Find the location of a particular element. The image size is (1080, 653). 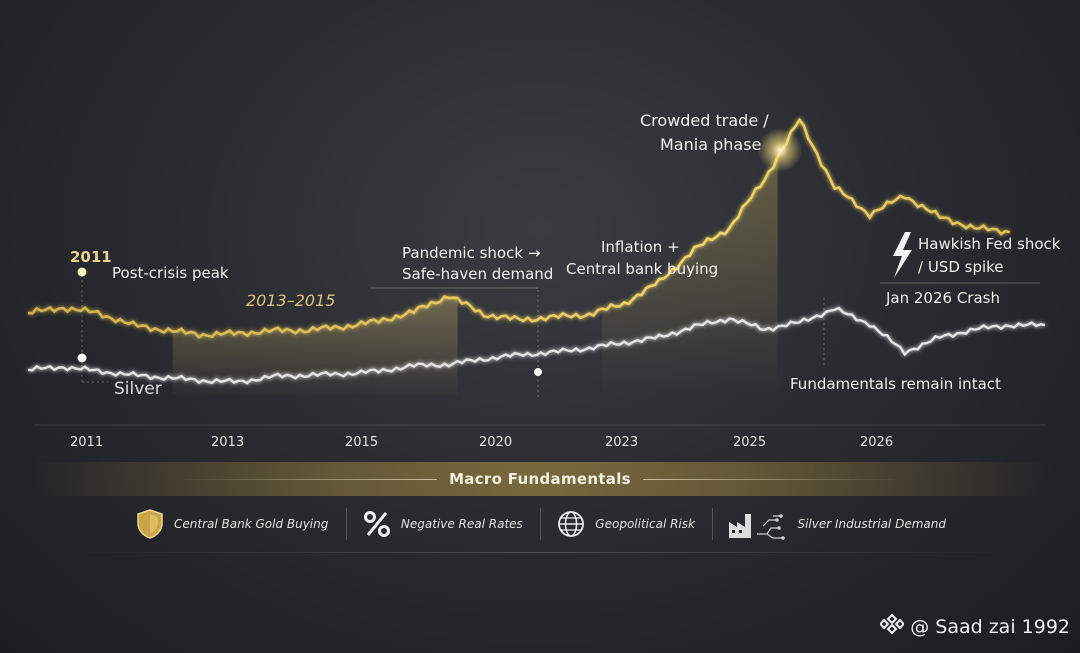

macro-fundamentals-banner: Macro Fundamentals is located at coordinates (540, 479).